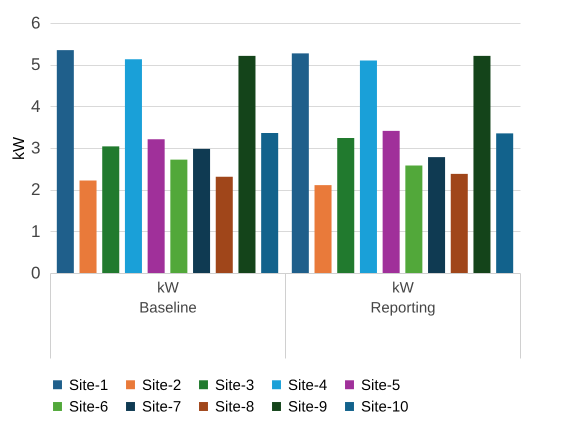  What do you see at coordinates (35, 106) in the screenshot?
I see `y-tick-label: 4` at bounding box center [35, 106].